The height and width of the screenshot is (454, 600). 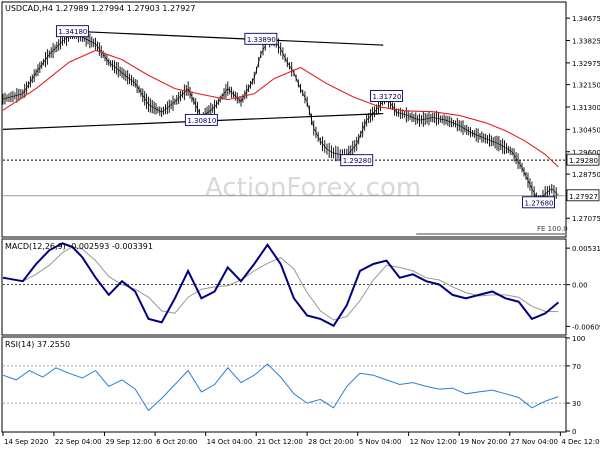 What do you see at coordinates (586, 249) in the screenshot?
I see `macd-y-tick-label: 0.005312` at bounding box center [586, 249].